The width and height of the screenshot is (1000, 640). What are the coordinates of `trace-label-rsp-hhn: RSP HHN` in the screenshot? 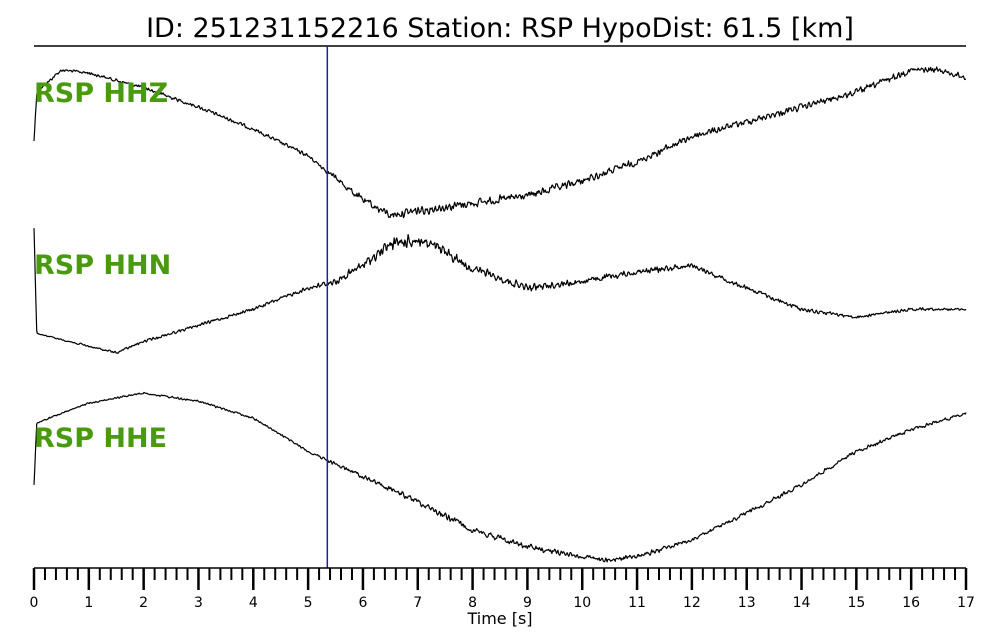 It's located at (102, 265).